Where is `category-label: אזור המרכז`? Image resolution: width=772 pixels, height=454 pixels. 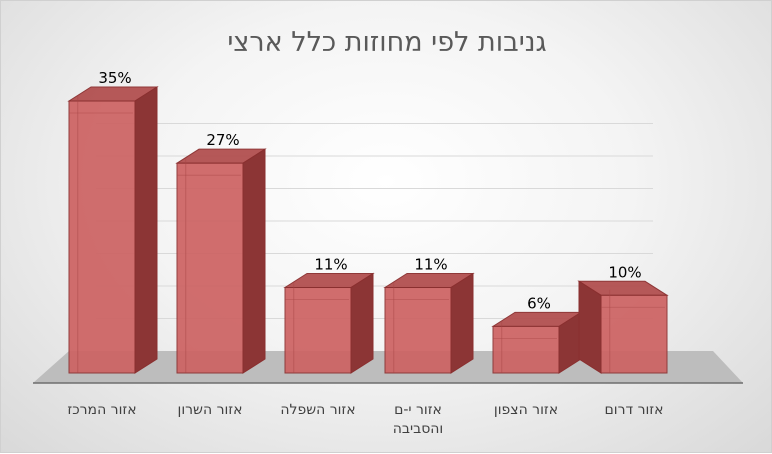
category-label: אזור המרכז is located at coordinates (101, 410).